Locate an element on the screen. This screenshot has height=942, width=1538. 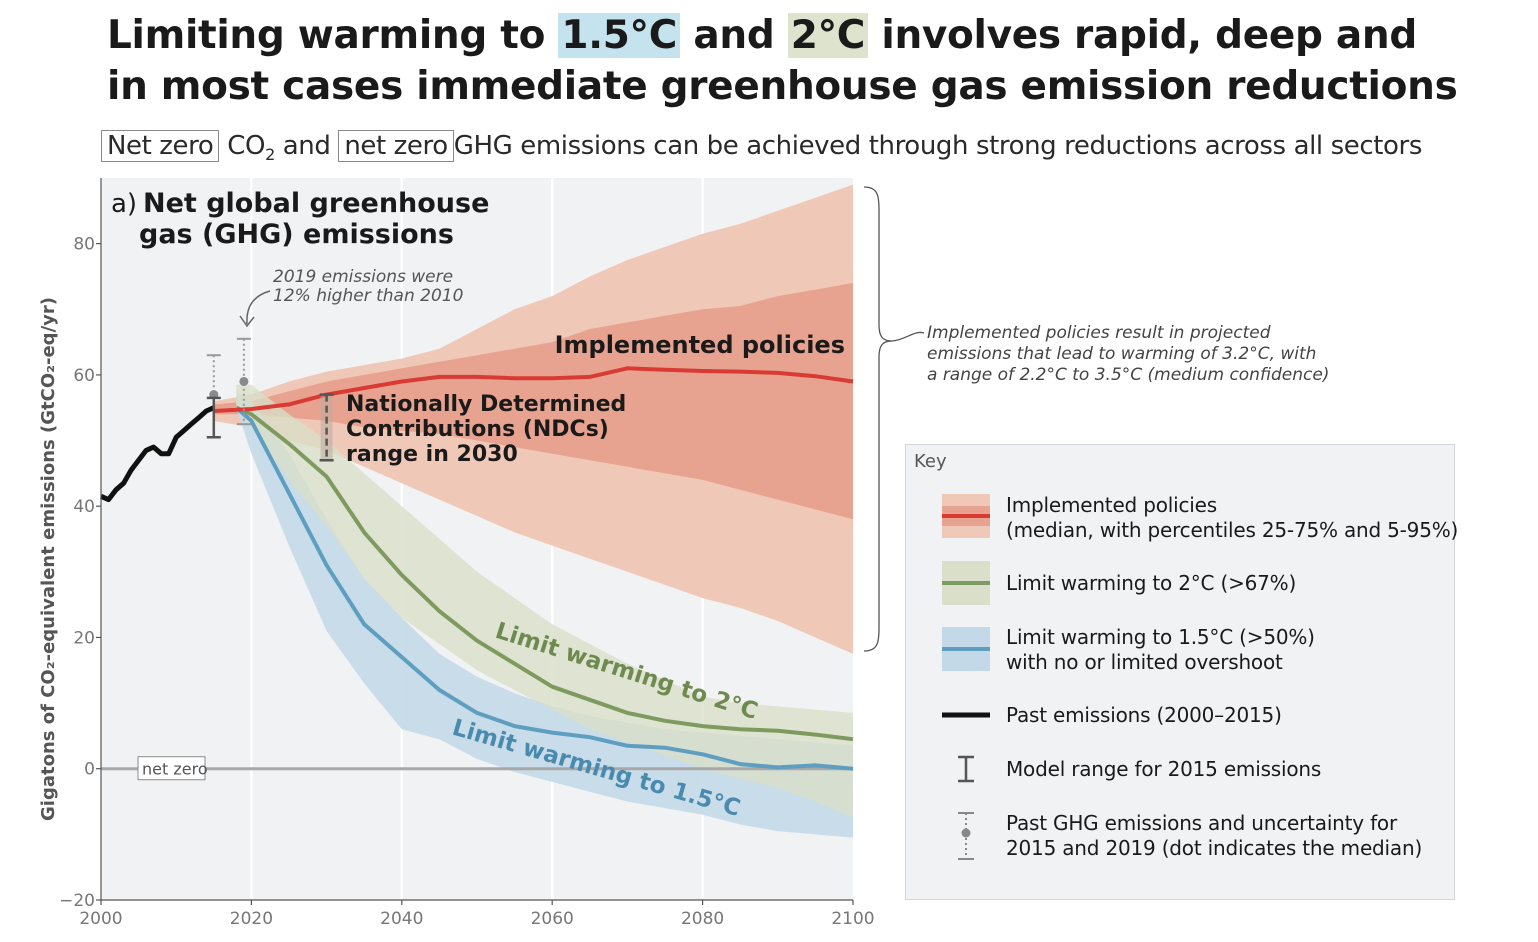
x-tick-label-2000: 2000 is located at coordinates (100, 919).